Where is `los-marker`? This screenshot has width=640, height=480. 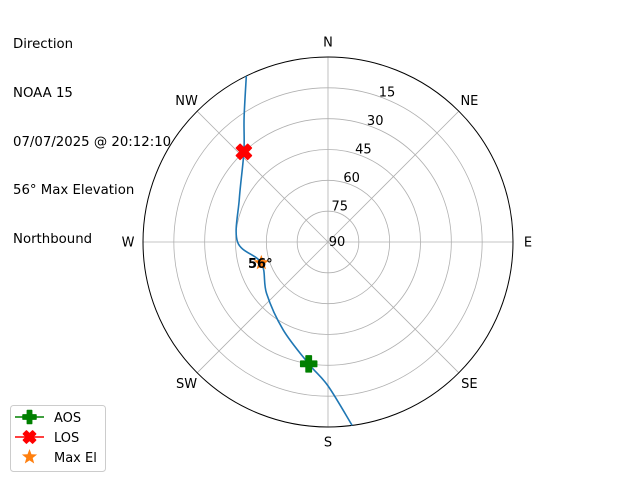
los-marker is located at coordinates (244, 152).